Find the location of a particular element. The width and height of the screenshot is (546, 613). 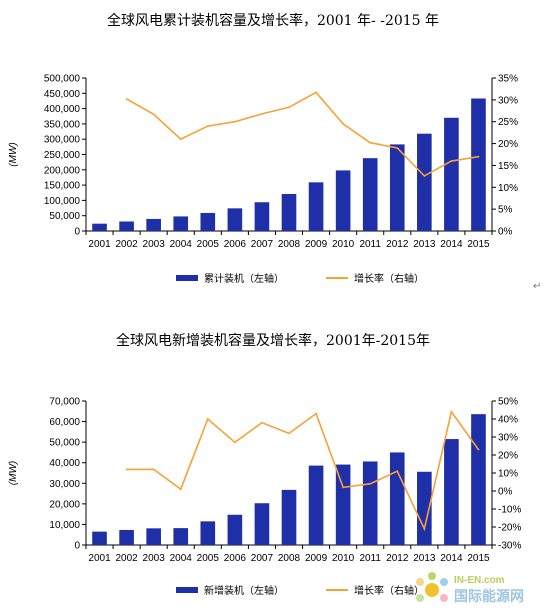

x-tick-label: 2002 is located at coordinates (126, 558).